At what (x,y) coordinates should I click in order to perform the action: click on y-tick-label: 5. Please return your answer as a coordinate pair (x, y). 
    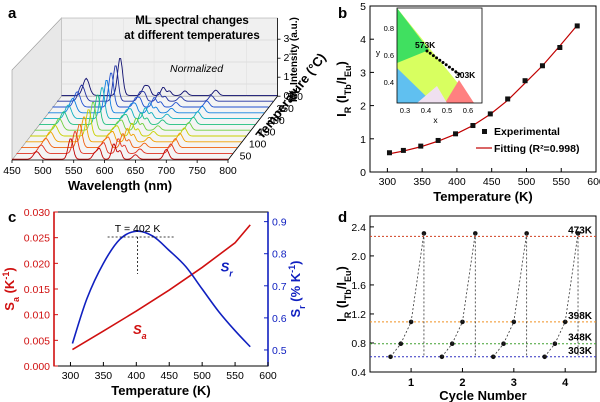
    Looking at the image, I should click on (363, 7).